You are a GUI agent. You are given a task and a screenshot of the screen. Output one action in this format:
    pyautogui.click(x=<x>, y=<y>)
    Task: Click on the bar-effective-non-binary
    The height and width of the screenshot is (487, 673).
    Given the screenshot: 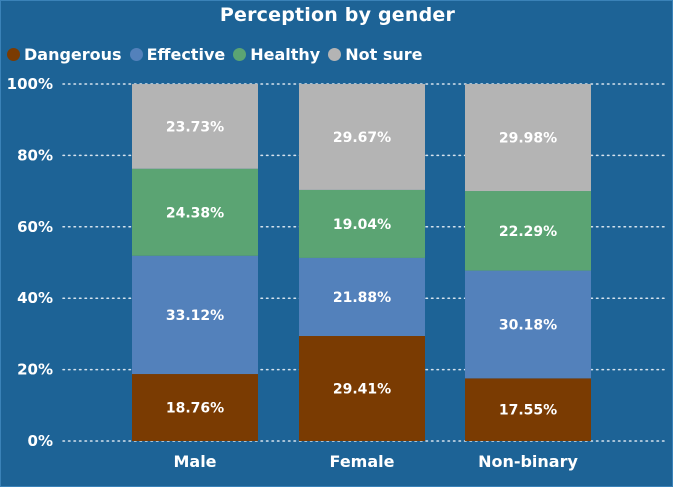 What is the action you would take?
    pyautogui.click(x=528, y=324)
    